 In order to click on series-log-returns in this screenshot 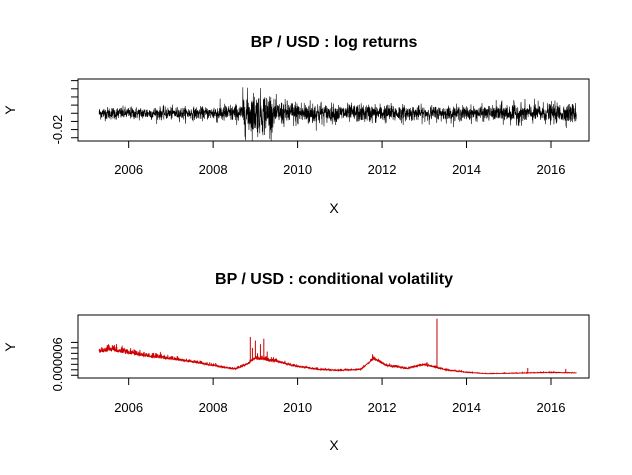, I will do `click(337, 114)`.